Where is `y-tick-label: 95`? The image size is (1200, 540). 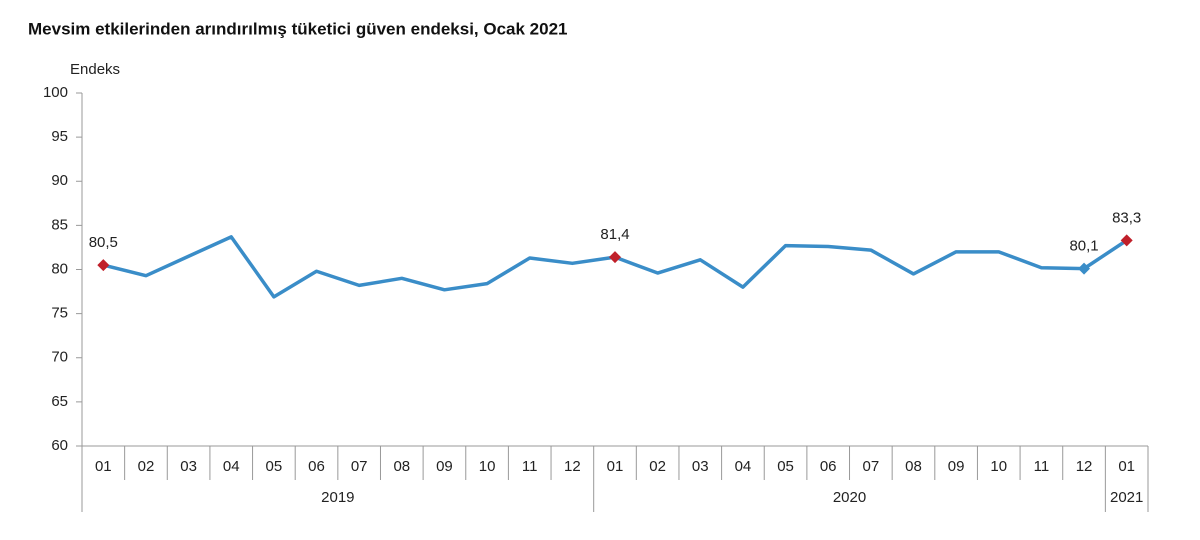
y-tick-label: 95 is located at coordinates (59, 136).